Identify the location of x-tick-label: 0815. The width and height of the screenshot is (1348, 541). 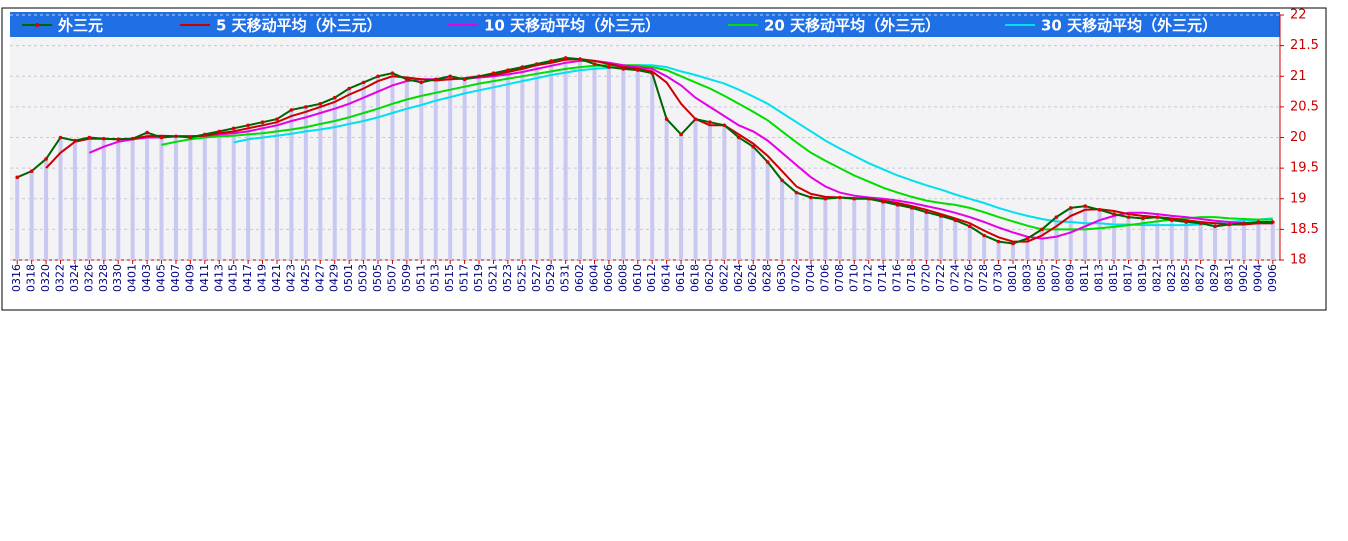
(1113, 278).